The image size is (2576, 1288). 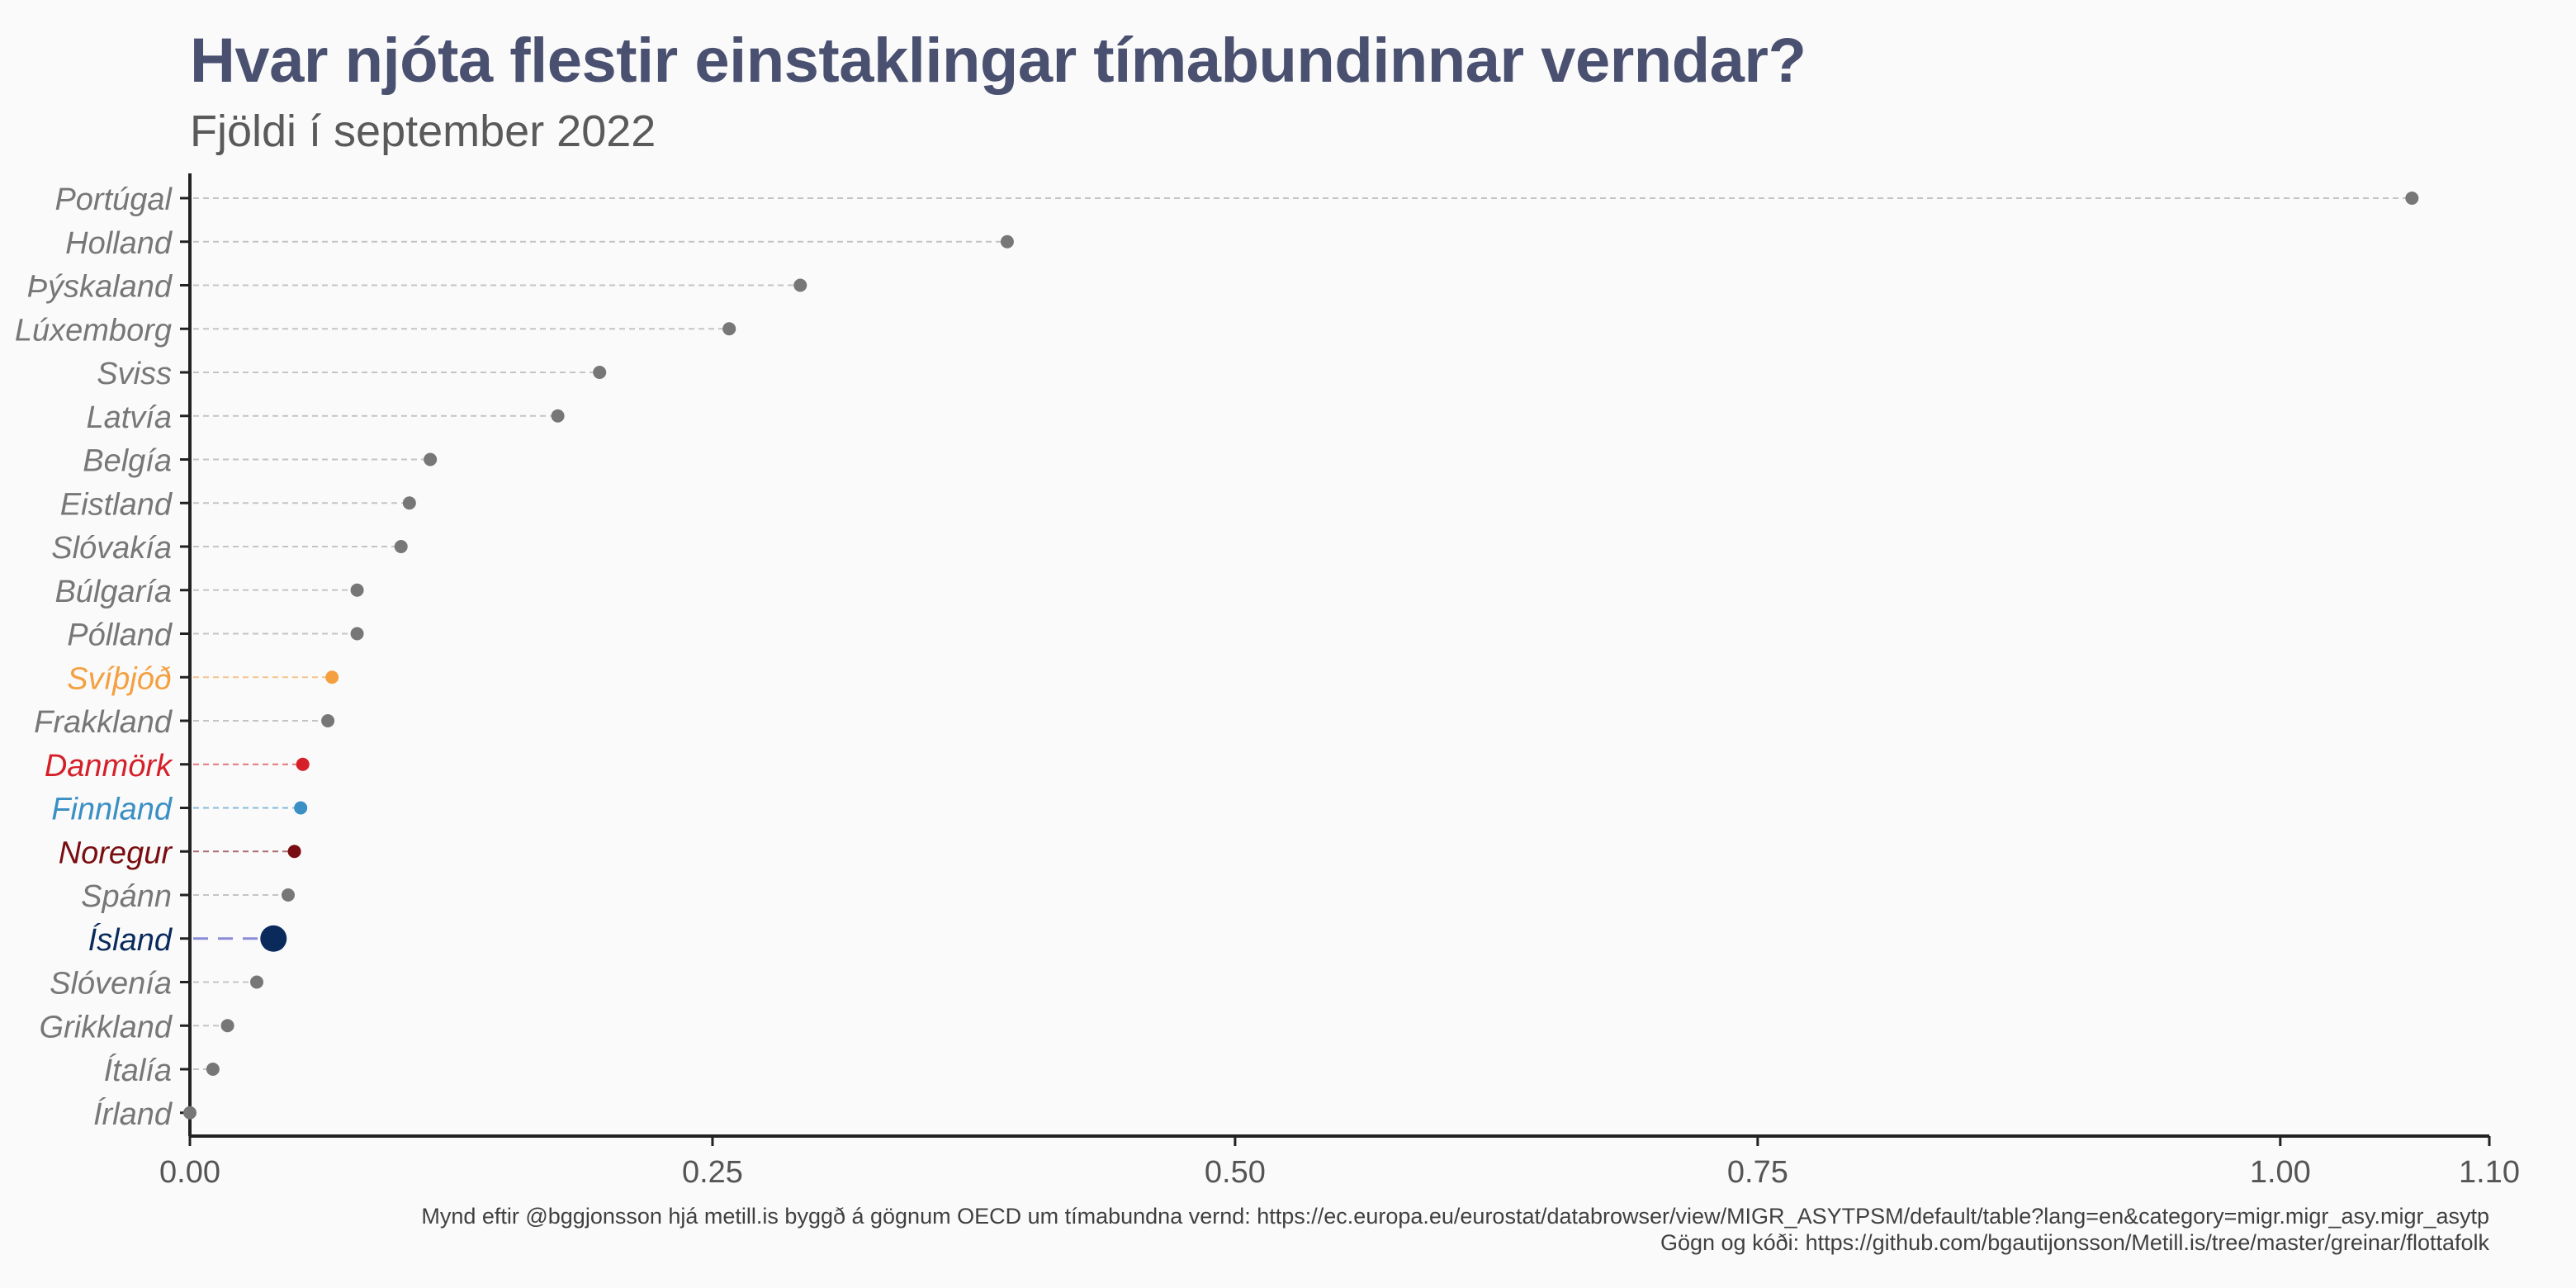 What do you see at coordinates (106, 1027) in the screenshot?
I see `y-label-grikkland: Grikkland` at bounding box center [106, 1027].